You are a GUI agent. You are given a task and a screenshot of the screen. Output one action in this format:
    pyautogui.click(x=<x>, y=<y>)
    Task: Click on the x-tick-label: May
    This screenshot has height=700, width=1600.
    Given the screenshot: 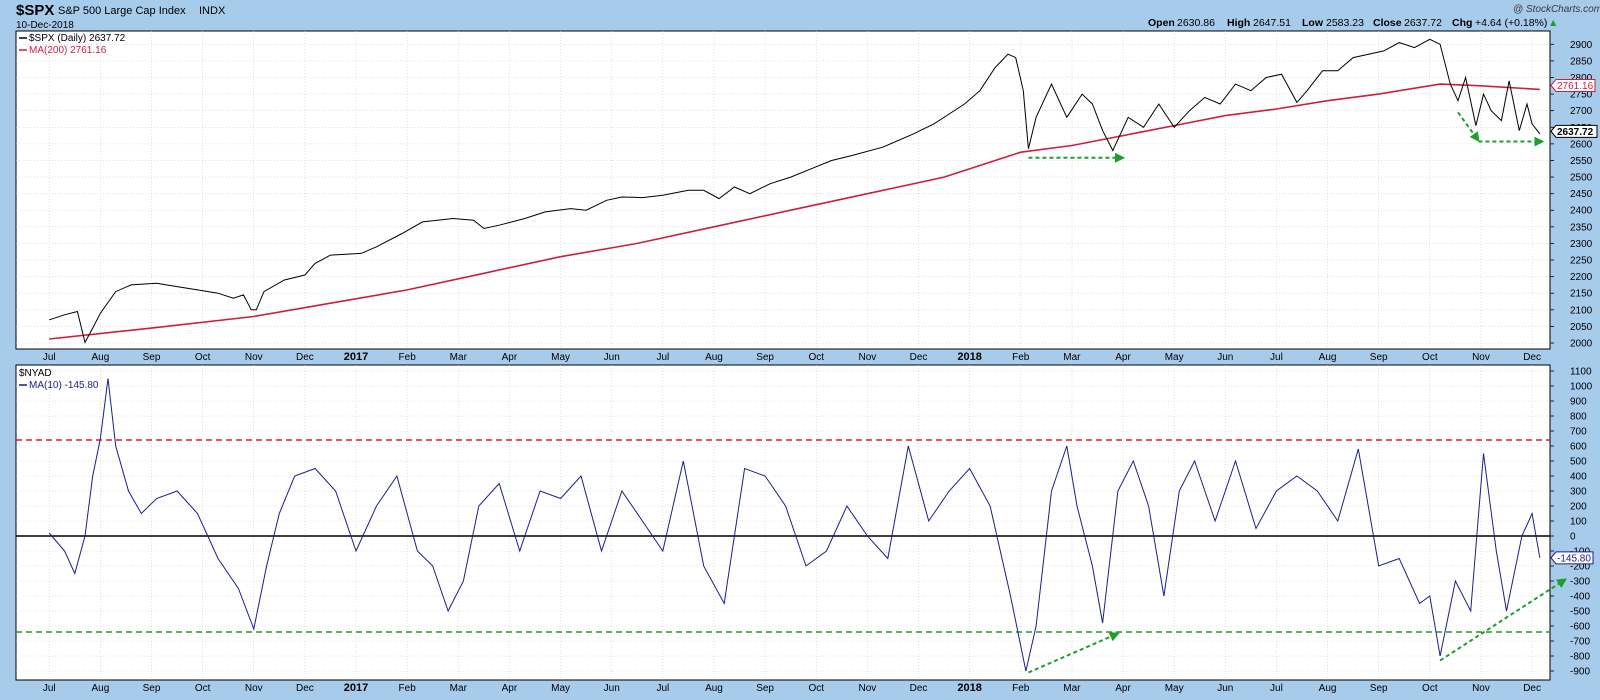 What is the action you would take?
    pyautogui.click(x=560, y=688)
    